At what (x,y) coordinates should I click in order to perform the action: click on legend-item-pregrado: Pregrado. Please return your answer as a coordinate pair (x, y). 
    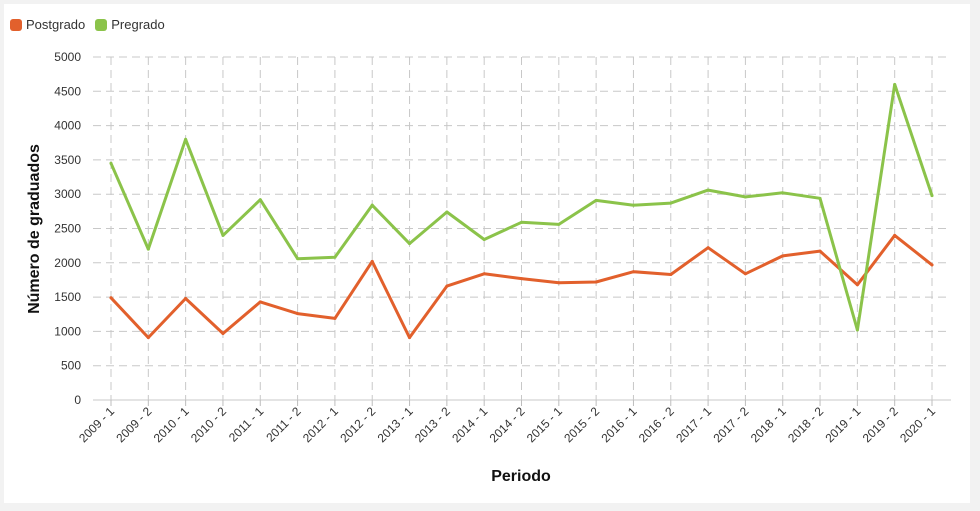
    Looking at the image, I should click on (130, 24).